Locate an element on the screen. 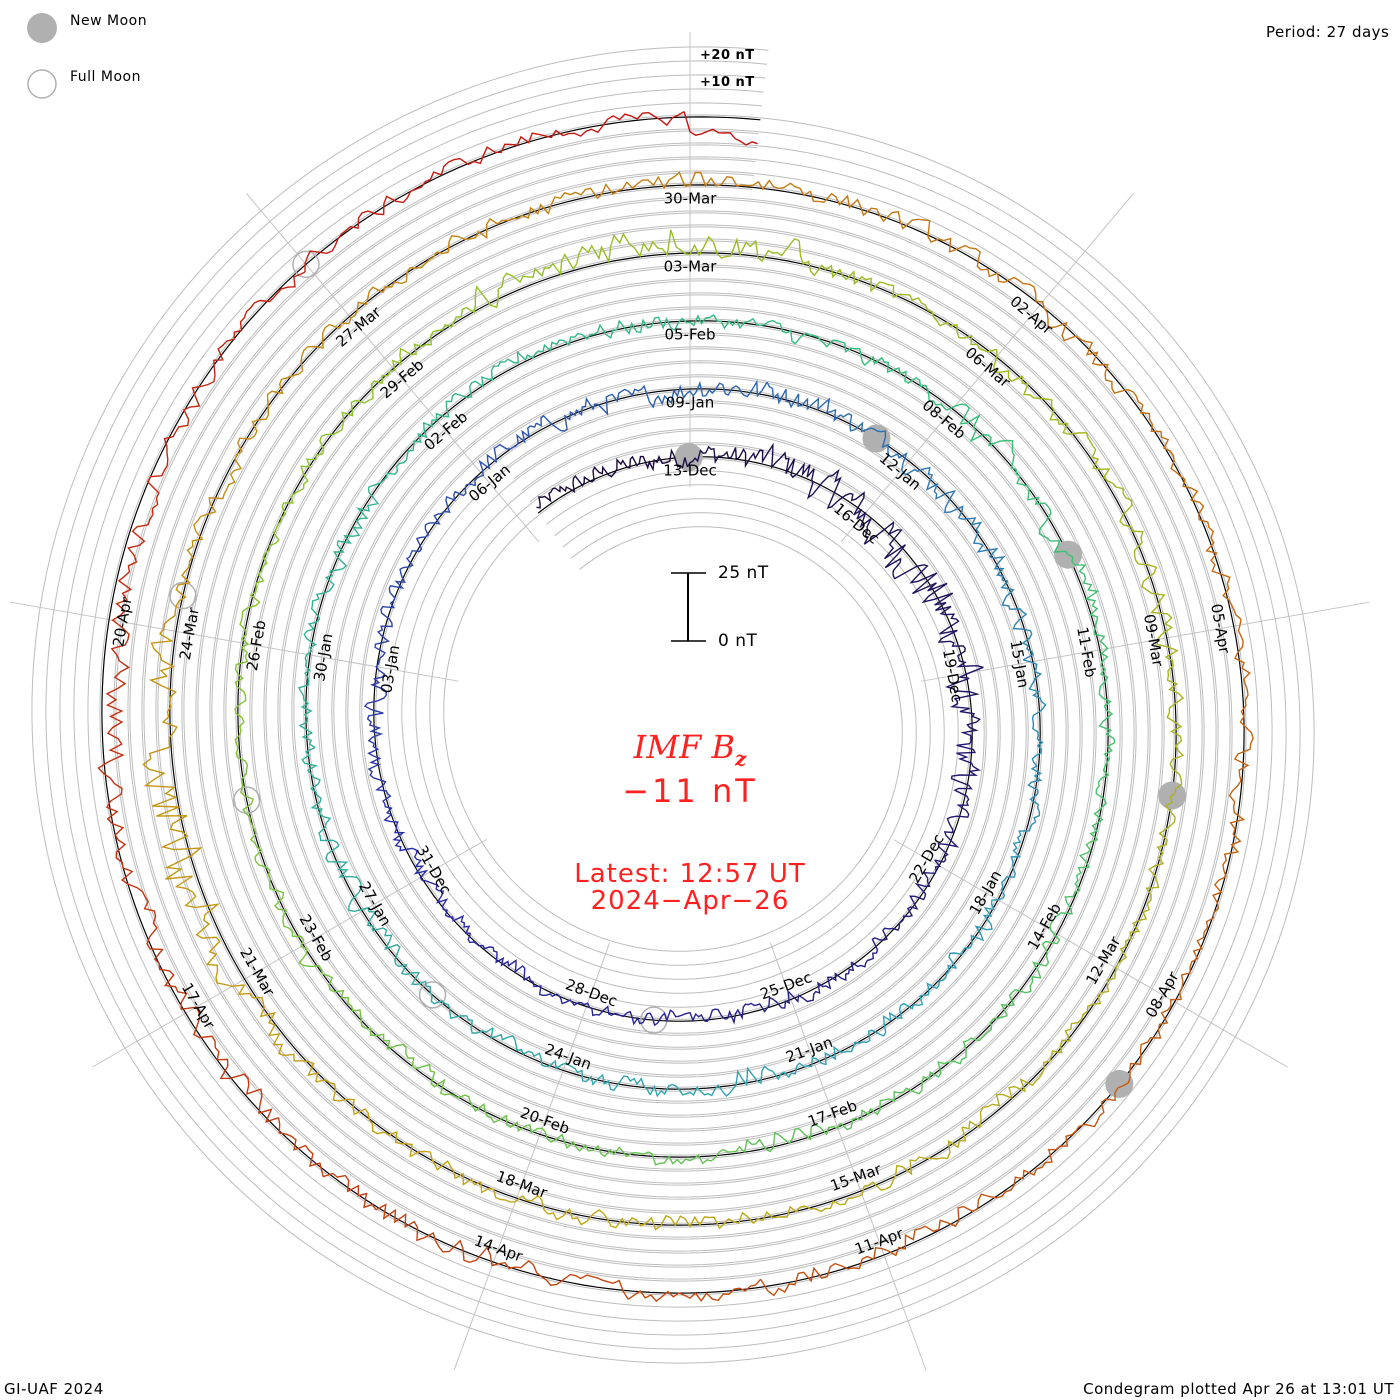 The height and width of the screenshot is (1400, 1400). date-label: 28-Dec is located at coordinates (591, 992).